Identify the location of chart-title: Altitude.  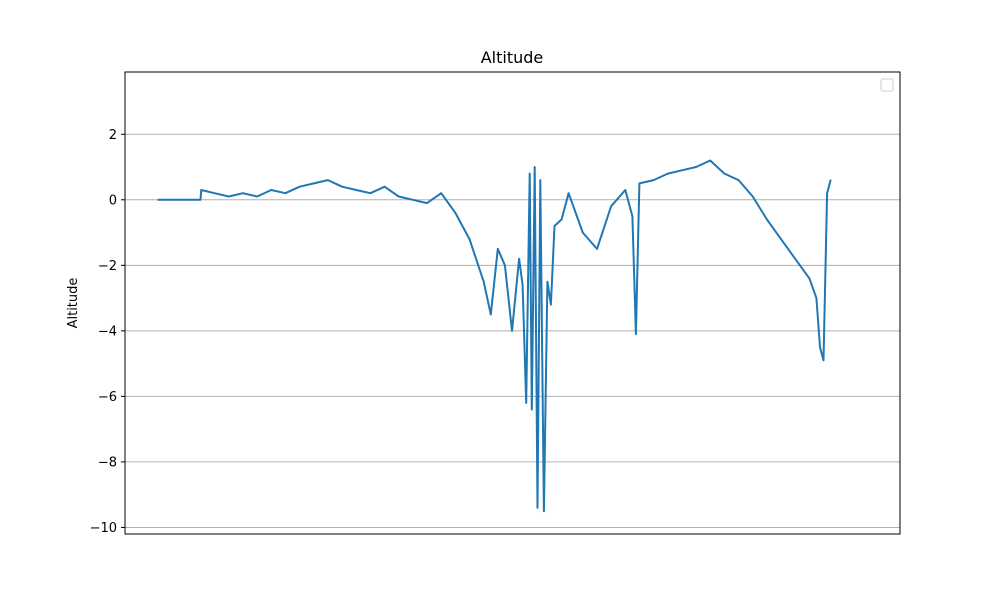
(512, 57).